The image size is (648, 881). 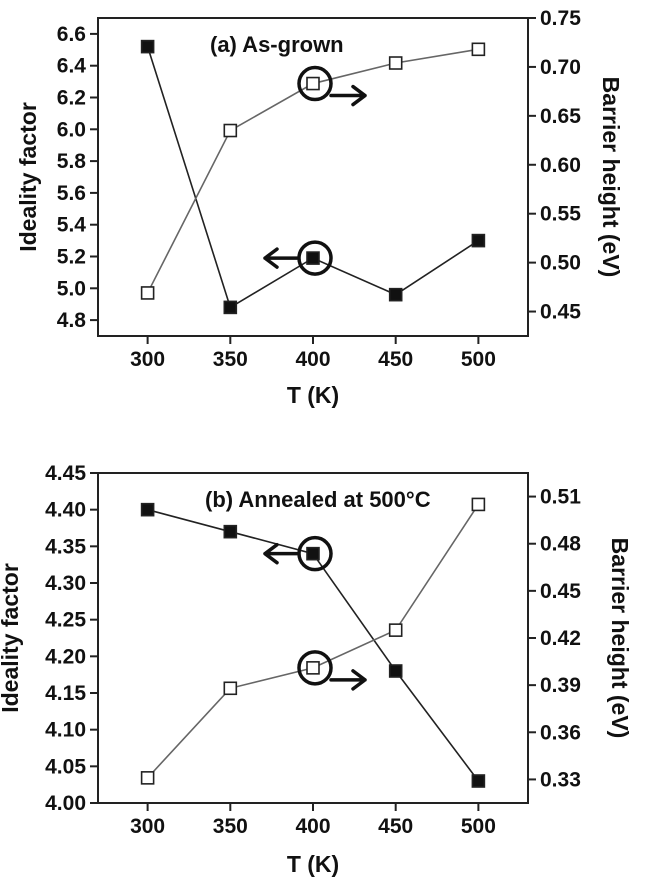 What do you see at coordinates (318, 499) in the screenshot?
I see `panel-title: (b) Annealed at 500°C` at bounding box center [318, 499].